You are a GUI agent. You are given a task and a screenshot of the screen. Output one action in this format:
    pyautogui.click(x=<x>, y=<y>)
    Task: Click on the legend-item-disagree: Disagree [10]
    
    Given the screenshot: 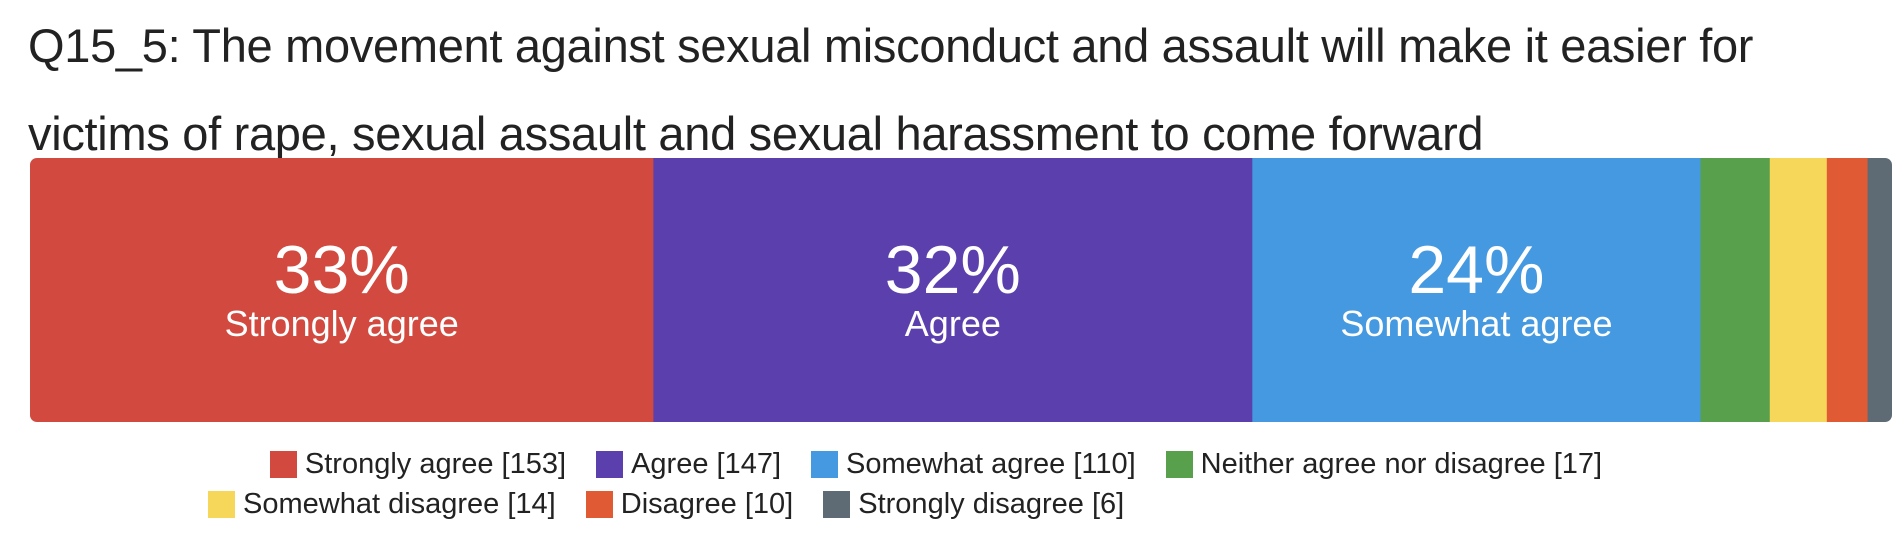 What is the action you would take?
    pyautogui.click(x=689, y=504)
    